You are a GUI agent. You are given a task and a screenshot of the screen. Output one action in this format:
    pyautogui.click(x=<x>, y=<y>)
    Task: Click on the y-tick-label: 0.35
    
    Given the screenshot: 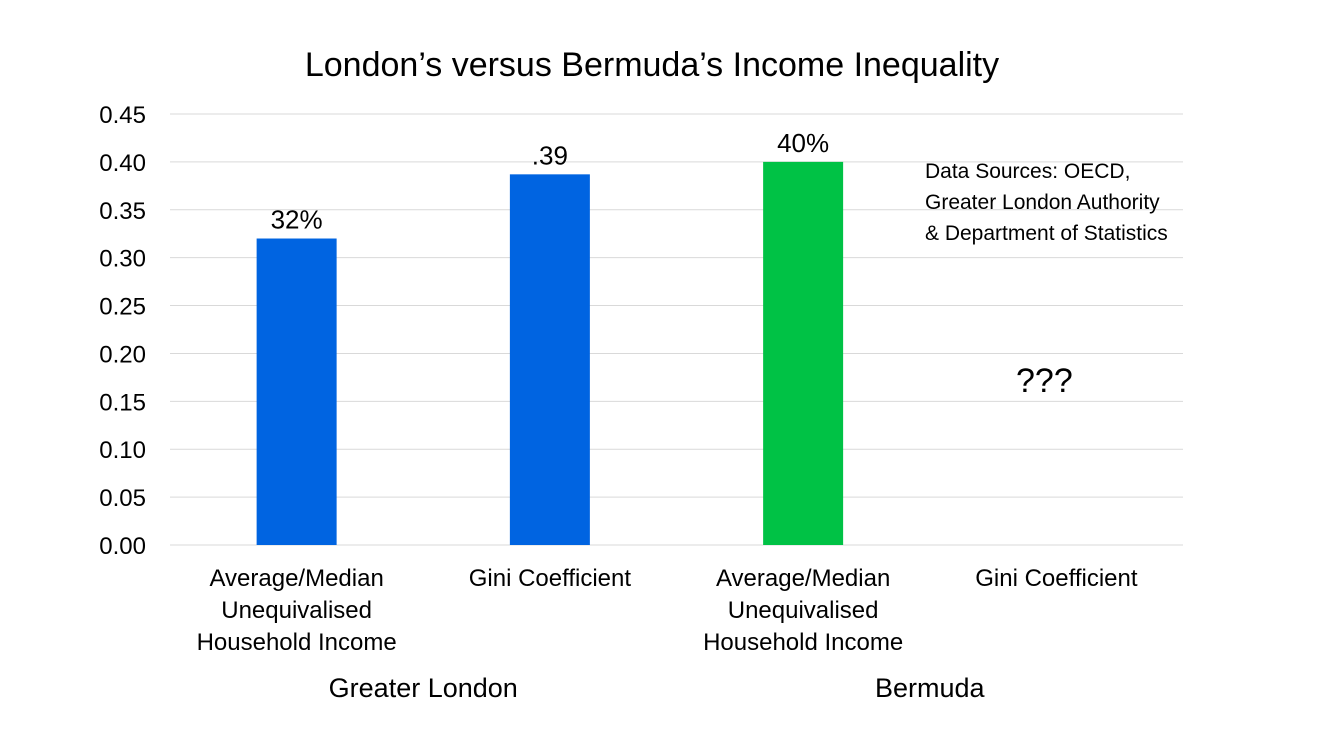 What is the action you would take?
    pyautogui.click(x=122, y=211)
    